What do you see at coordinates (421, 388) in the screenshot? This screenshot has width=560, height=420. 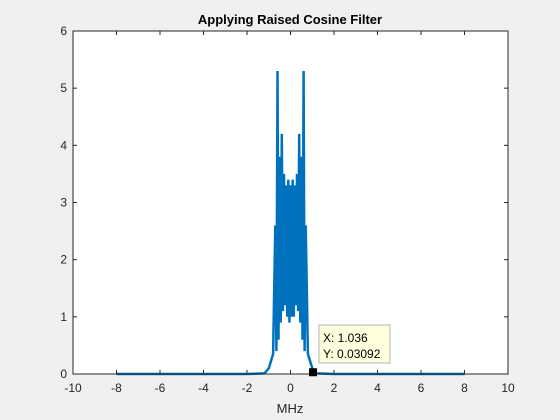 I see `x-tick-label: 6` at bounding box center [421, 388].